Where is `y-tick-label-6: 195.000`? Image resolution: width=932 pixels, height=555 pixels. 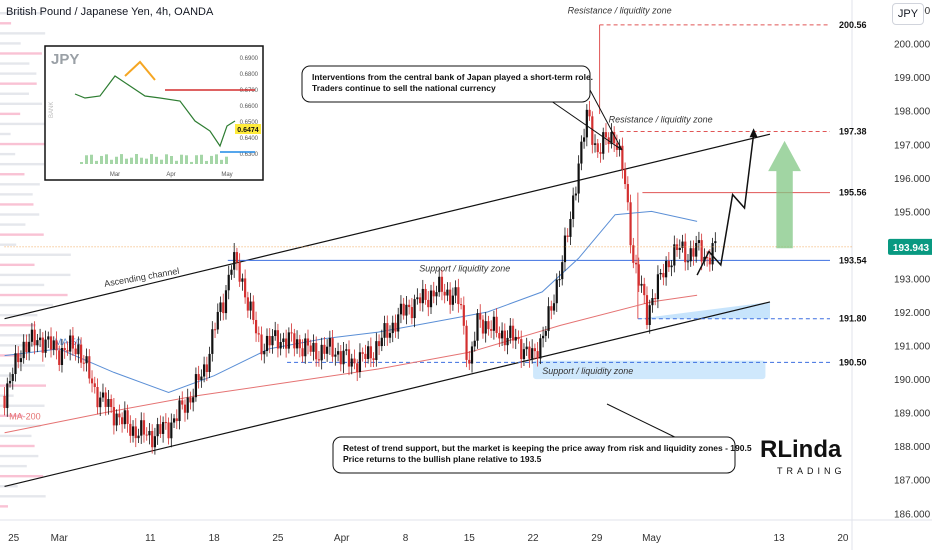
y-tick-label-6: 195.000 is located at coordinates (912, 212).